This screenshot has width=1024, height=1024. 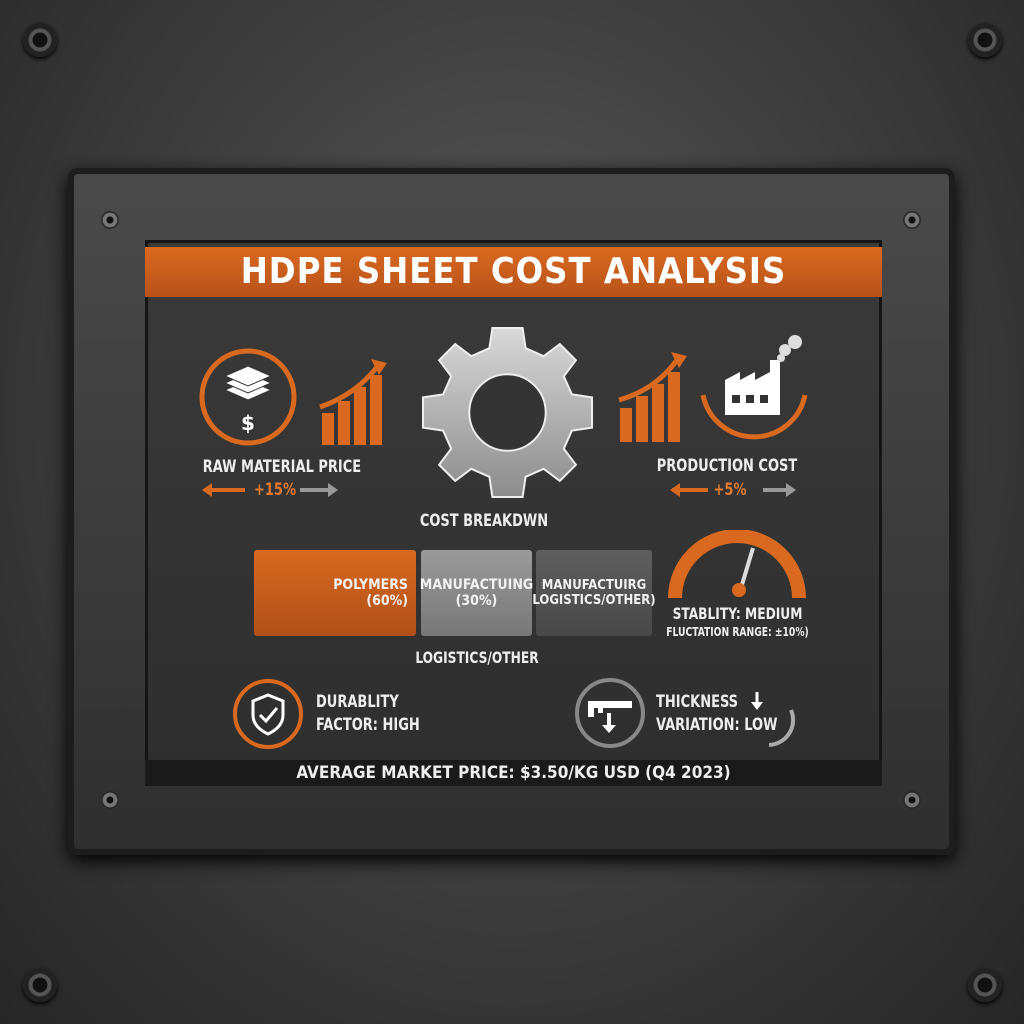 What do you see at coordinates (368, 725) in the screenshot?
I see `durability-line2: FACTOR: HIGH` at bounding box center [368, 725].